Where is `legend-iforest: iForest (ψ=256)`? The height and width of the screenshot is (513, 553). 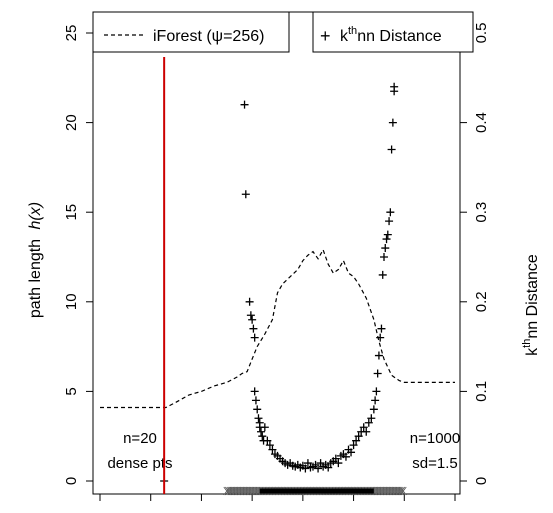 legend-iforest: iForest (ψ=256) is located at coordinates (191, 32).